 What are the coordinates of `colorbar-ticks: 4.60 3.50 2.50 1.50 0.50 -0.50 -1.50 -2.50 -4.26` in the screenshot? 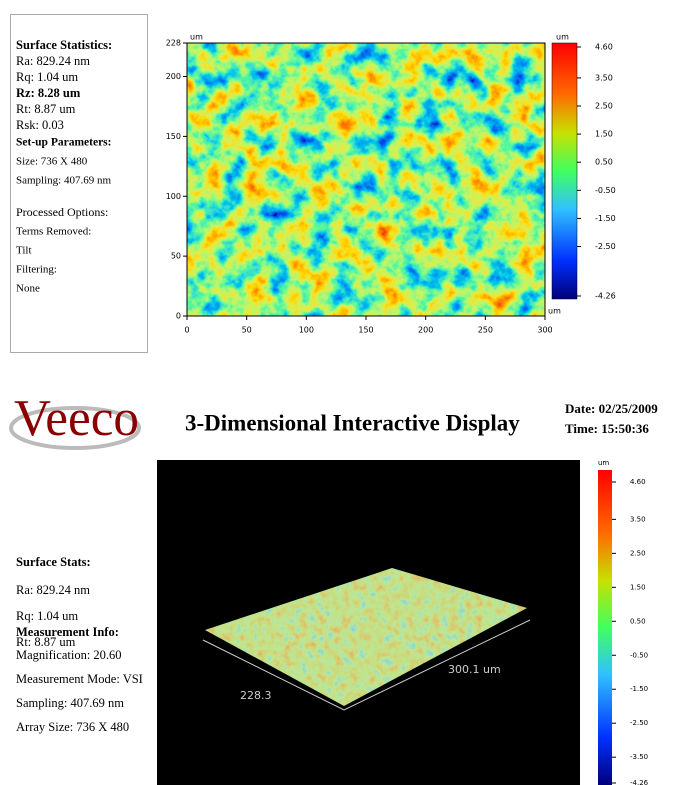 It's located at (596, 172).